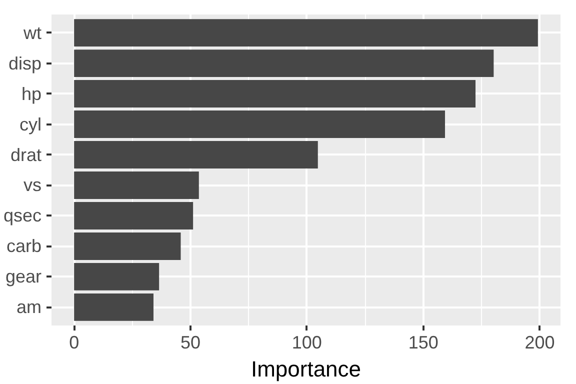 This screenshot has height=384, width=576. Describe the element at coordinates (31, 94) in the screenshot. I see `y-tick-label: hp` at that location.